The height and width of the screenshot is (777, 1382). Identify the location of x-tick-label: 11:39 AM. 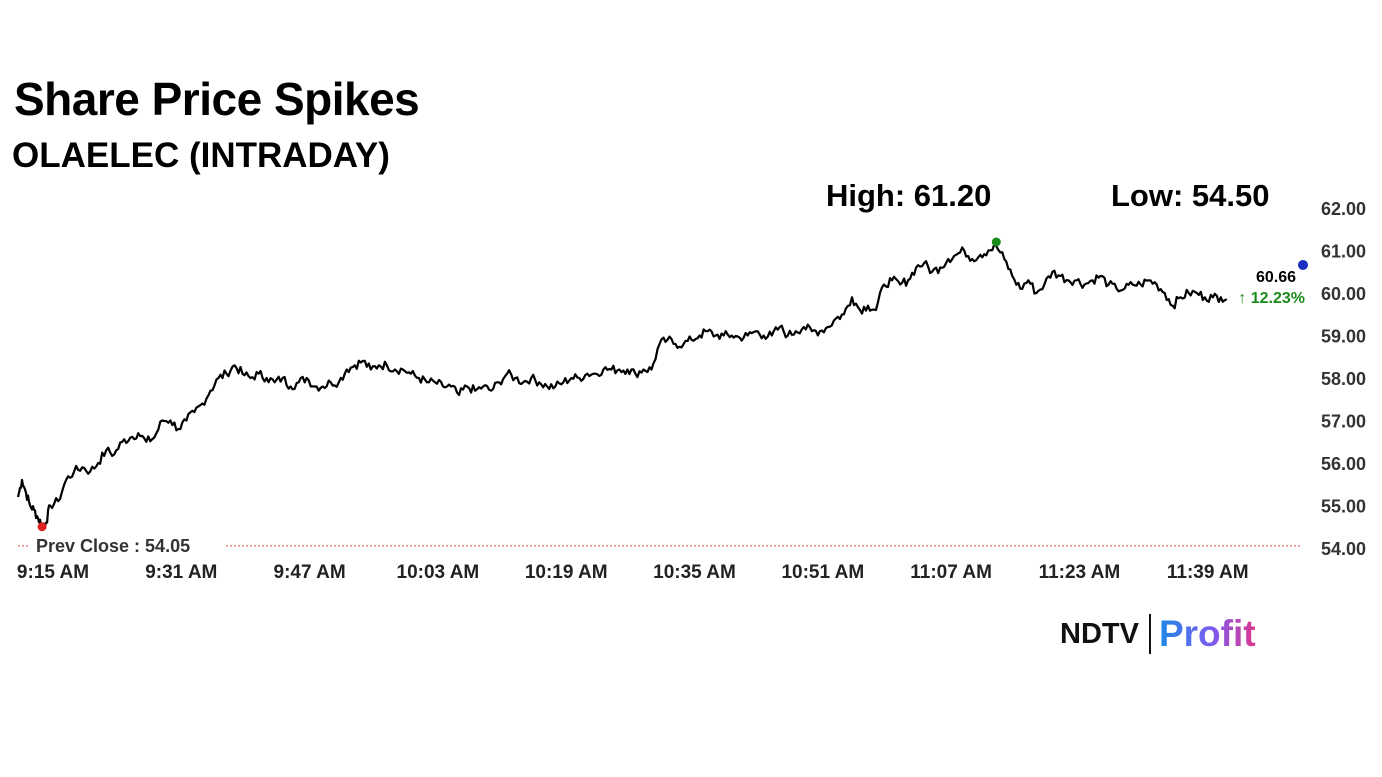
(1208, 572).